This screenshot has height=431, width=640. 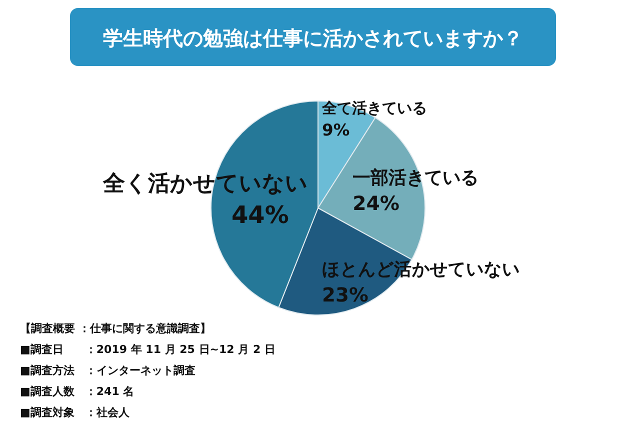 I want to click on slice-label: 全て活きている, so click(x=374, y=109).